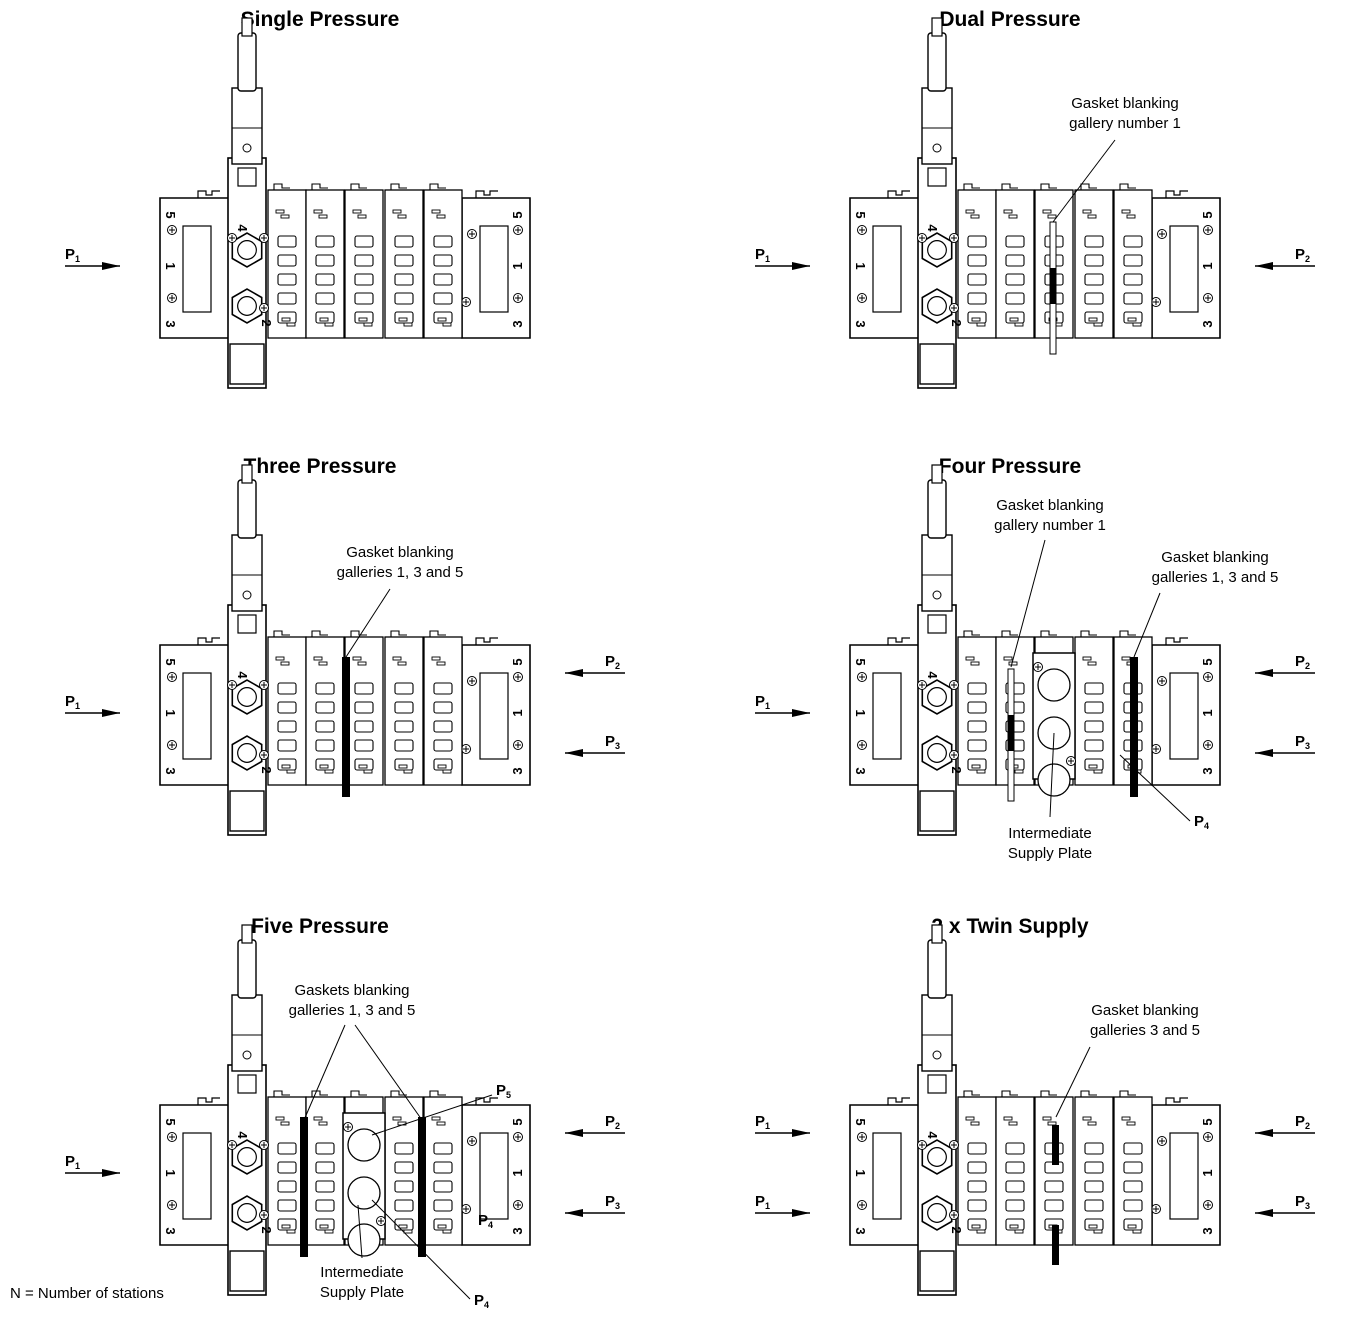 The width and height of the screenshot is (1347, 1335). Describe the element at coordinates (1264, 753) in the screenshot. I see `supply-arrow-head` at that location.